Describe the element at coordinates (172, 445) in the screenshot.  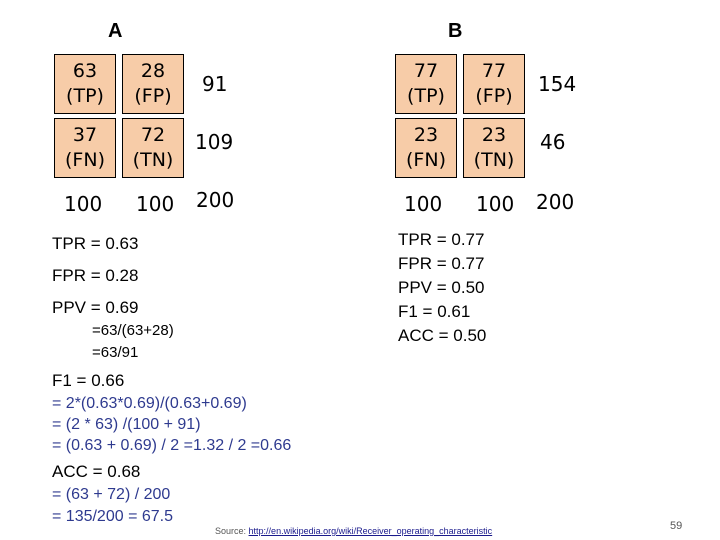
I see `f1-calc-3: = (0.63 + 0.69) / 2 =1.32 / 2 =0.66` at that location.